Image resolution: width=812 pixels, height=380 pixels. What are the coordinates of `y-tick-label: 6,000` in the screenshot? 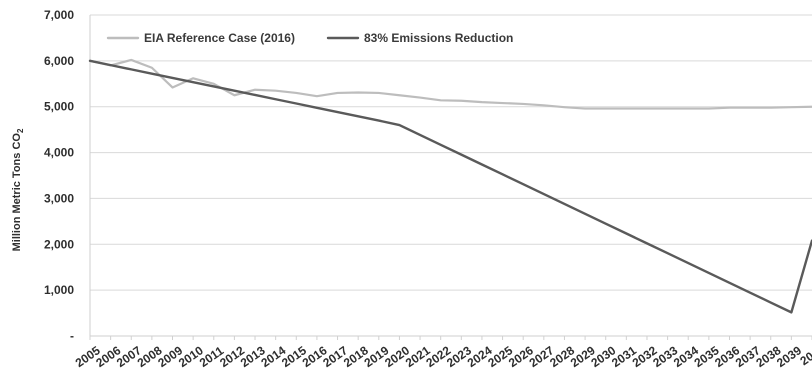 It's located at (59, 61).